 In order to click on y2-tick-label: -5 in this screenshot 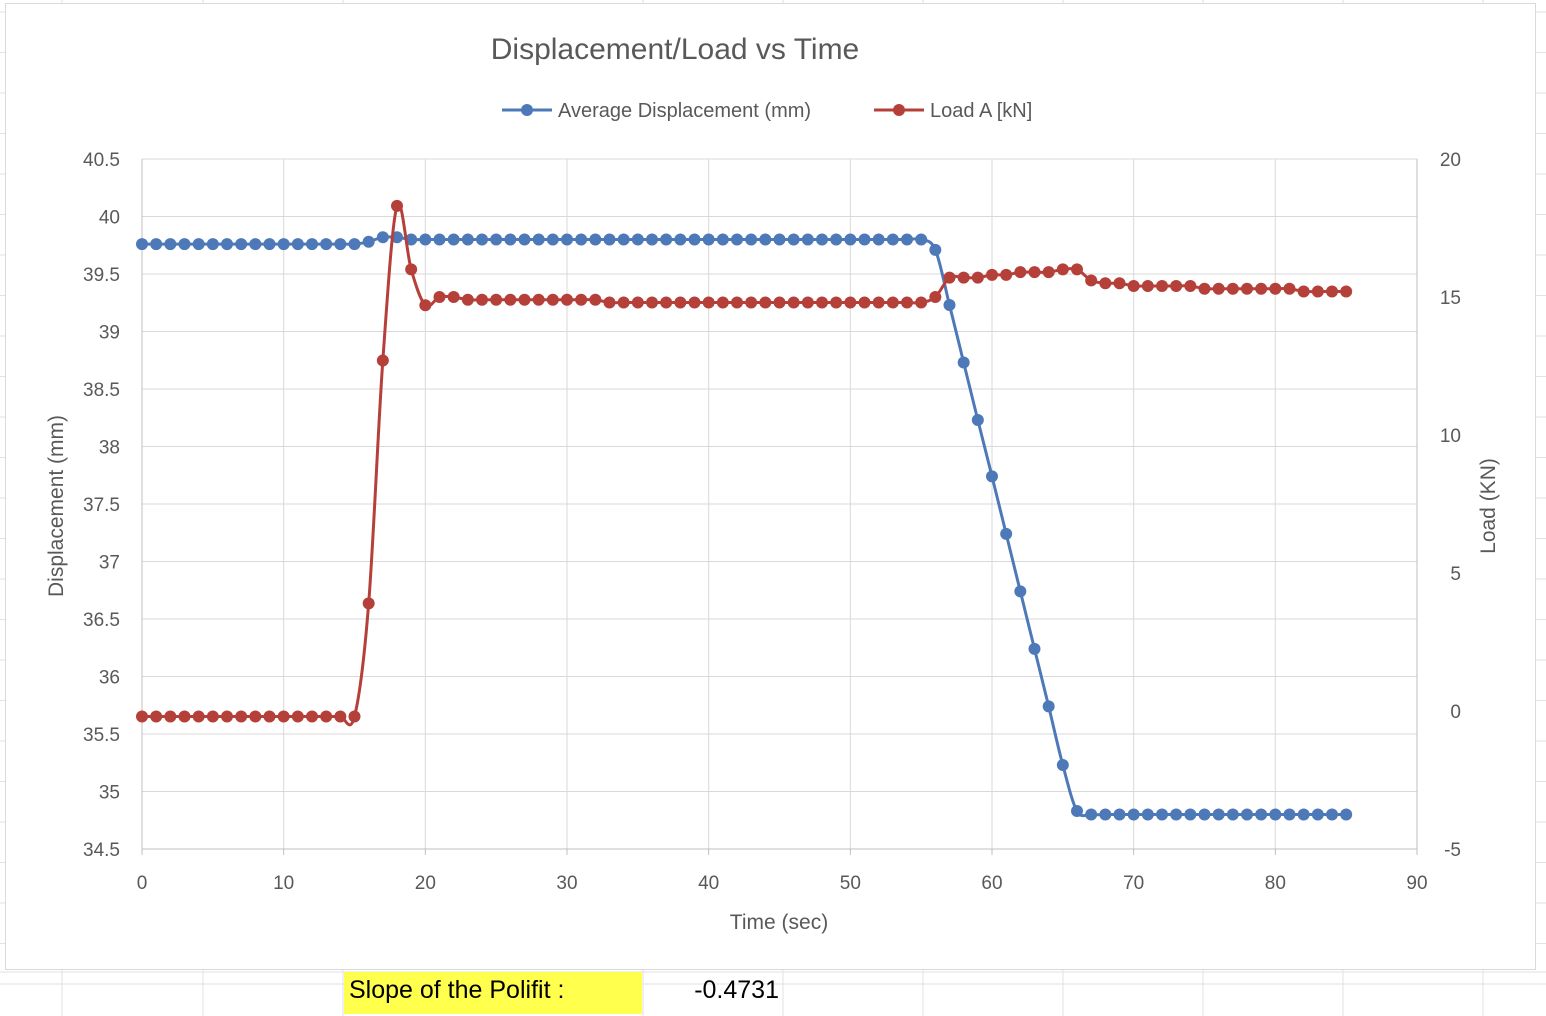, I will do `click(1452, 850)`.